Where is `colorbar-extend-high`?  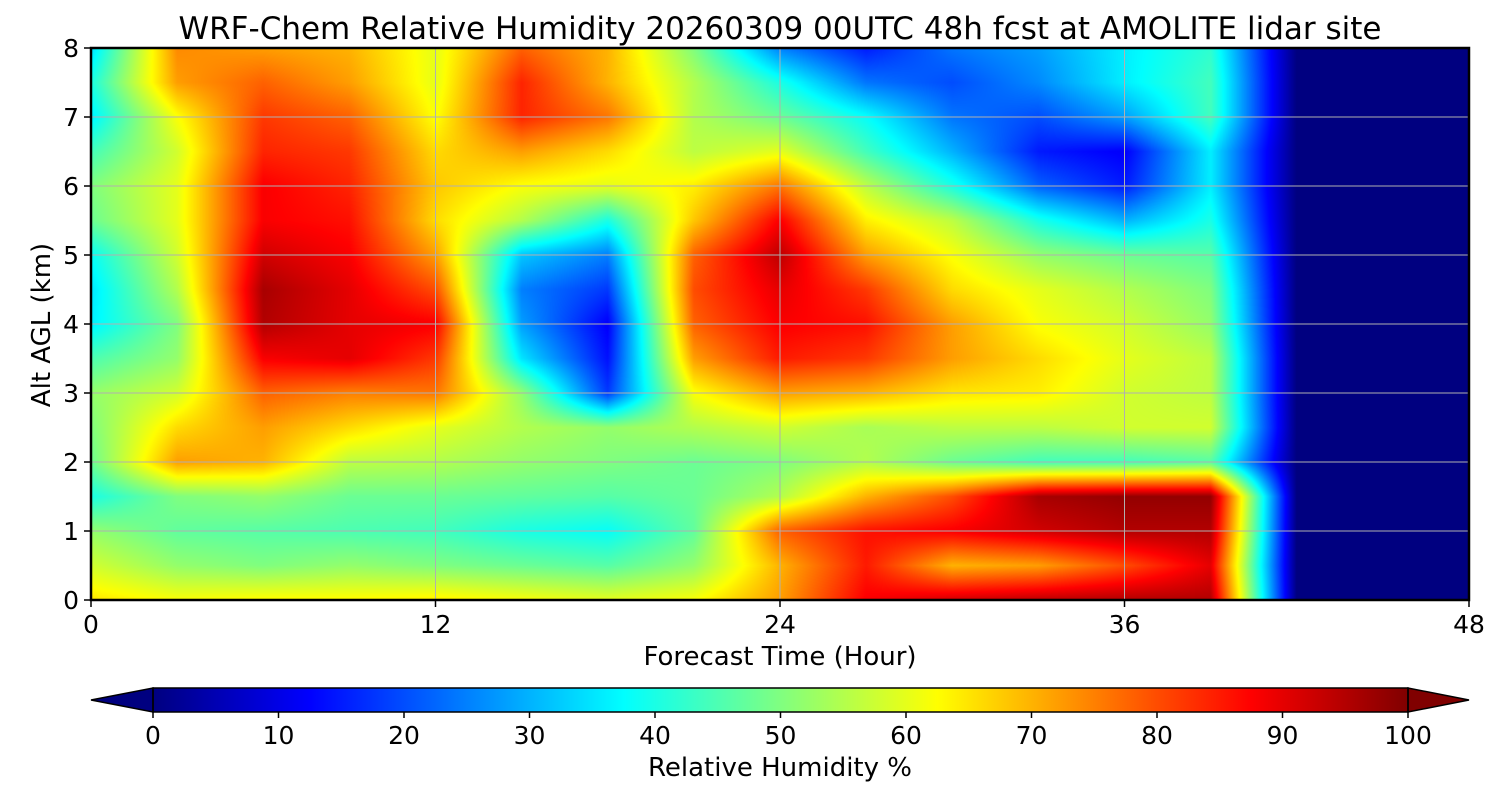 colorbar-extend-high is located at coordinates (1438, 700).